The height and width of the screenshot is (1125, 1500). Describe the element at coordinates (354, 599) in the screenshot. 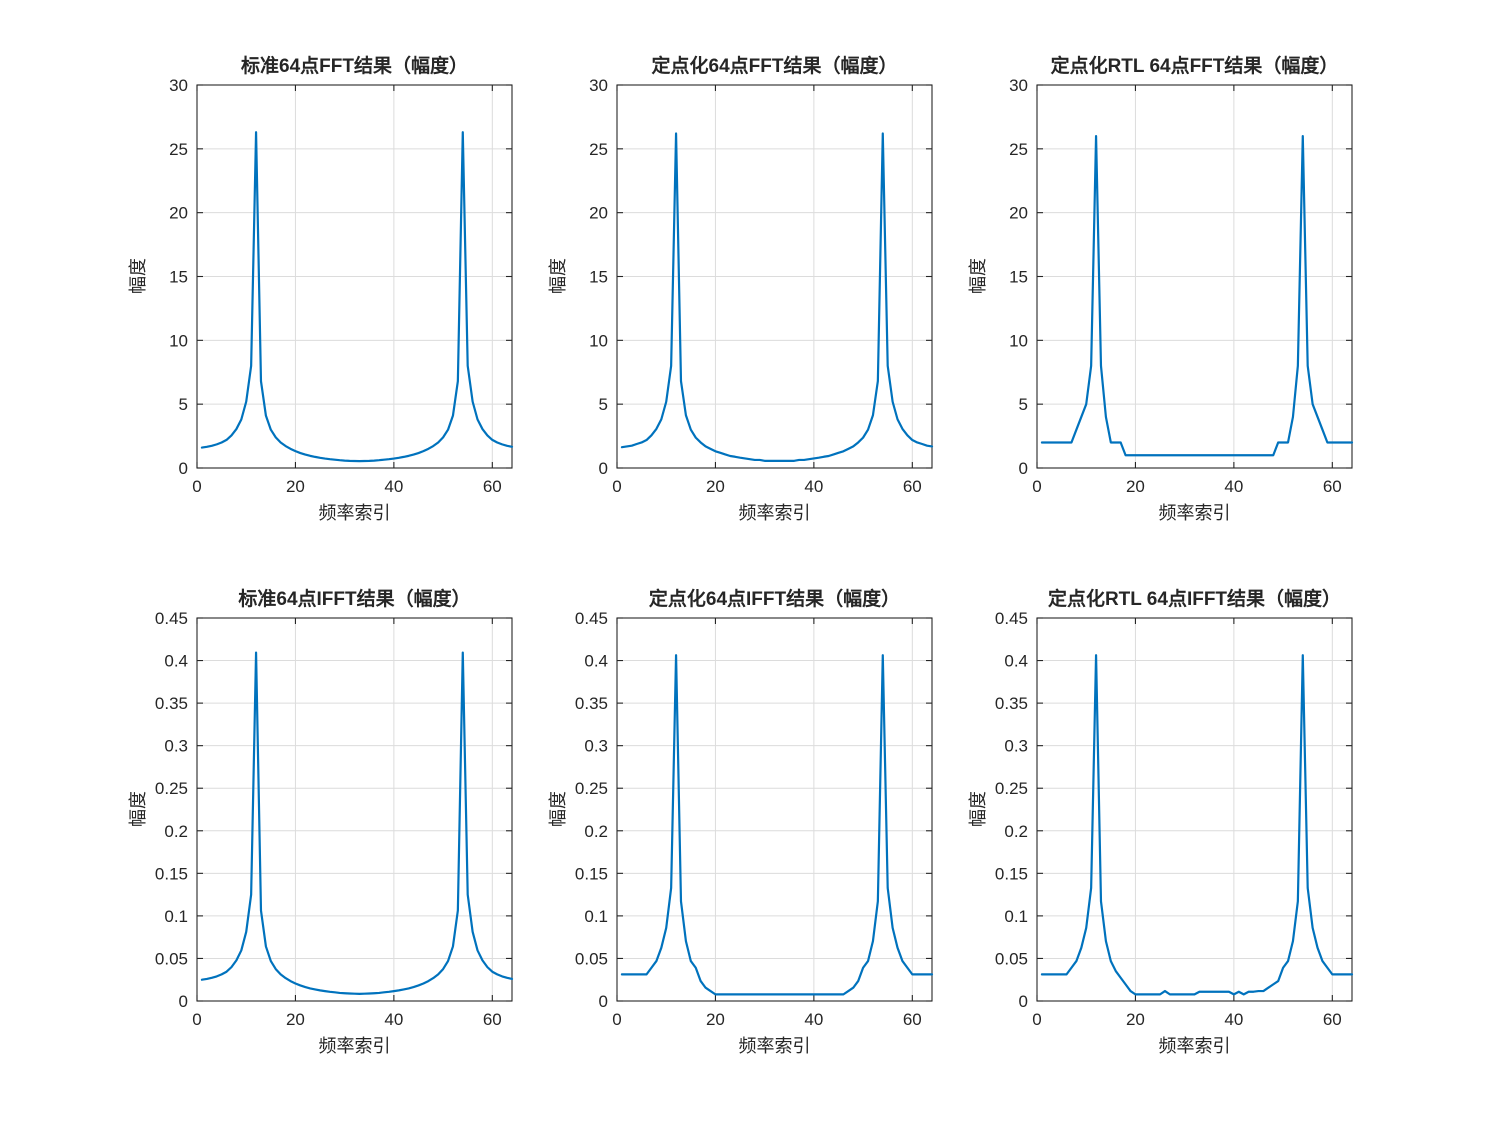

I see `plot-title: 标准64点IFFT结果（幅度）` at that location.